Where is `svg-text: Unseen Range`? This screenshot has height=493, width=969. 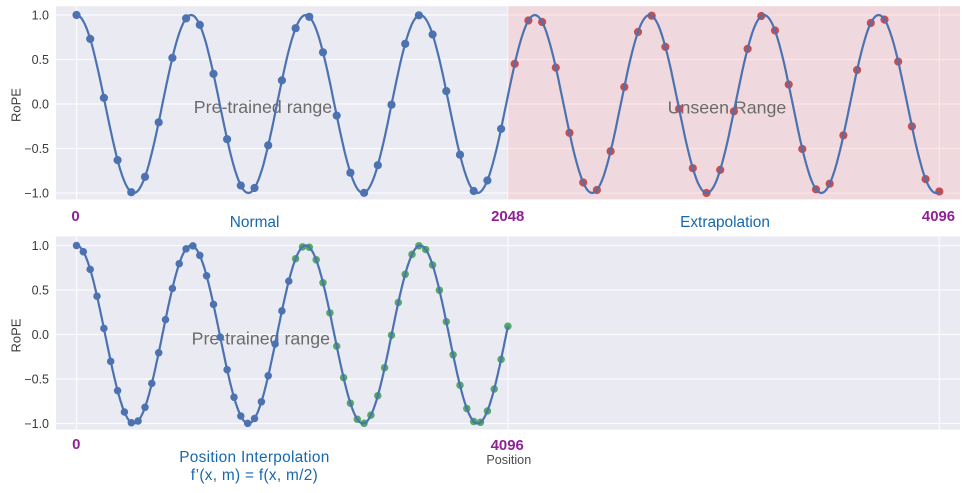
svg-text: Unseen Range is located at coordinates (727, 108).